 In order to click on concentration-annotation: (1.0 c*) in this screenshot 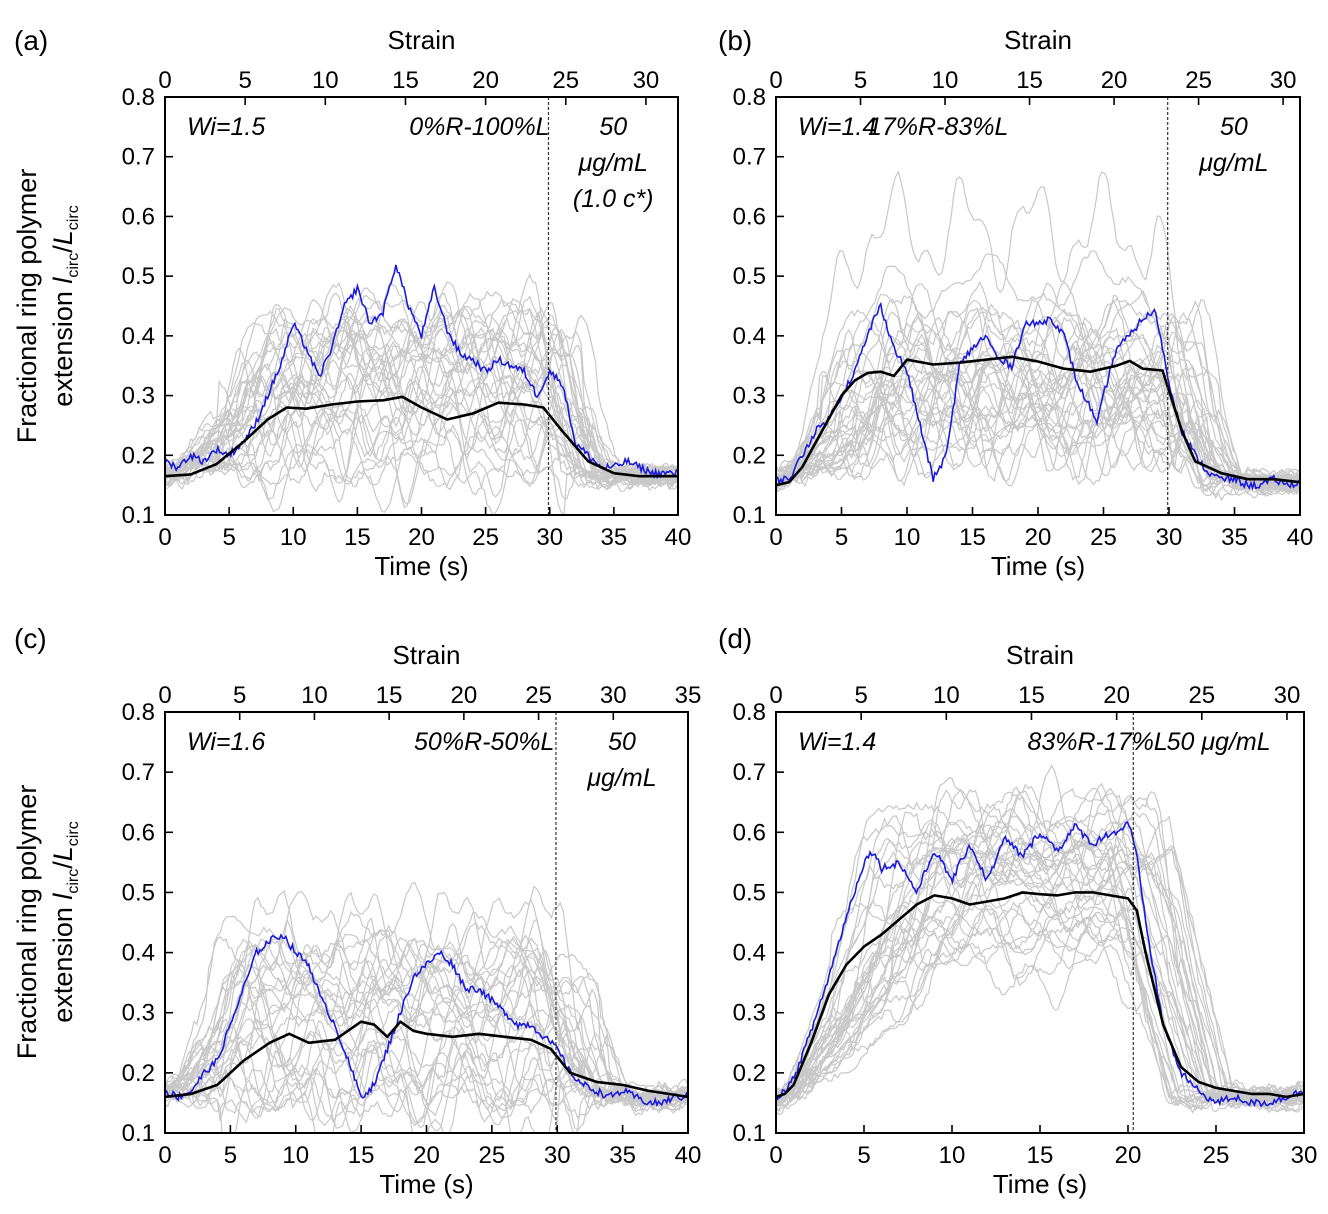, I will do `click(613, 199)`.